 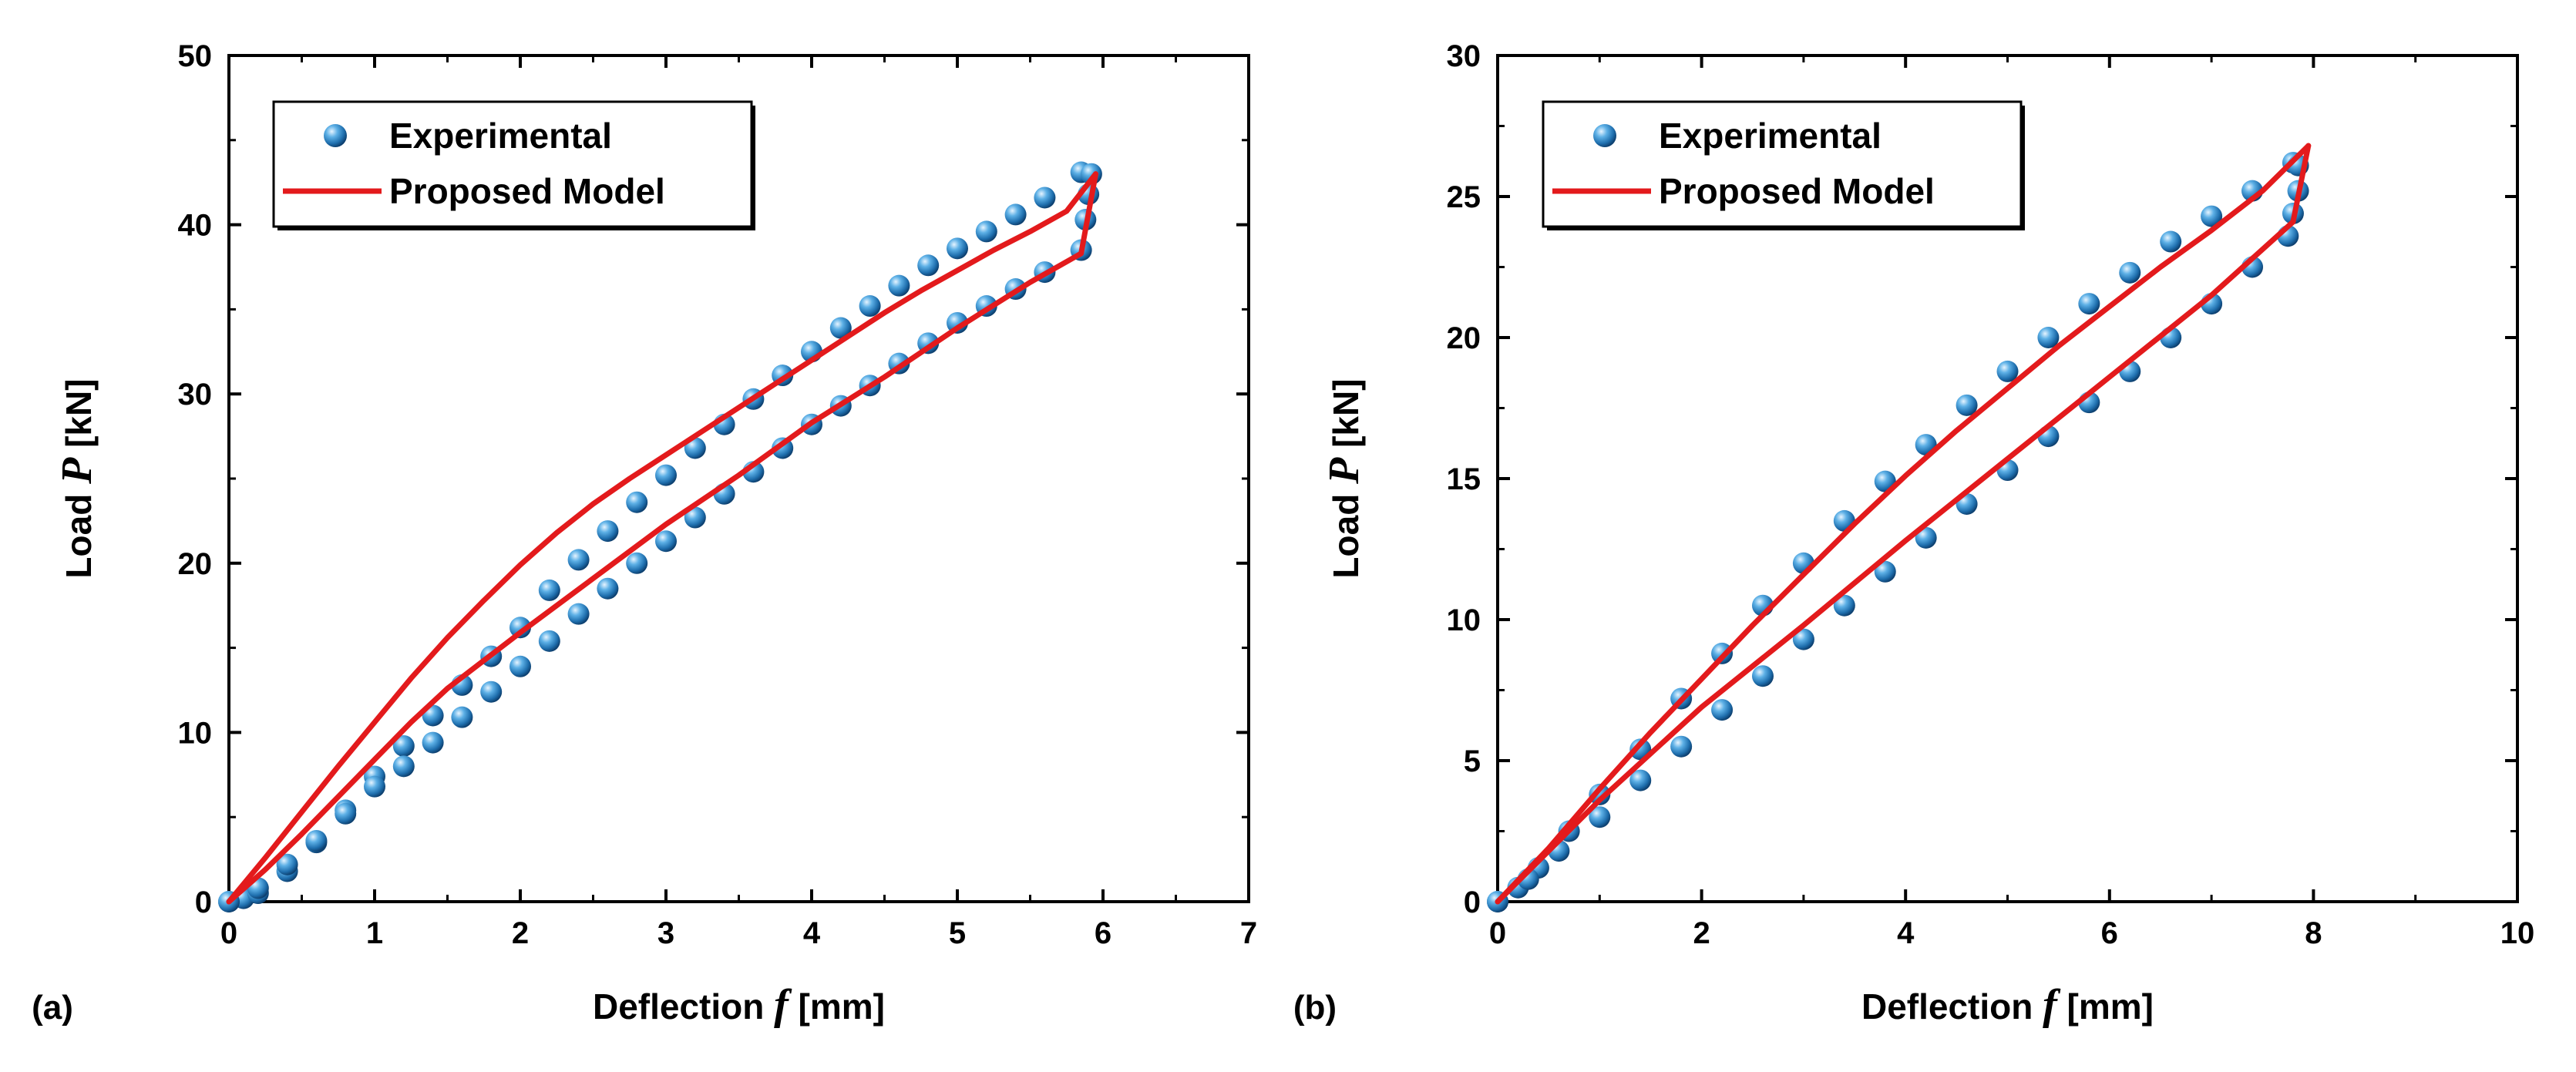 What do you see at coordinates (957, 933) in the screenshot?
I see `x-tick-label: 5` at bounding box center [957, 933].